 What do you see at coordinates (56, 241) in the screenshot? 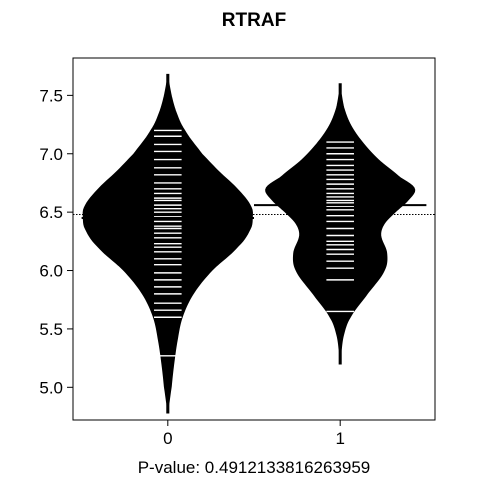
I see `y-axis: 5.0 5.5 6.0 6.5 7.0 7.5` at bounding box center [56, 241].